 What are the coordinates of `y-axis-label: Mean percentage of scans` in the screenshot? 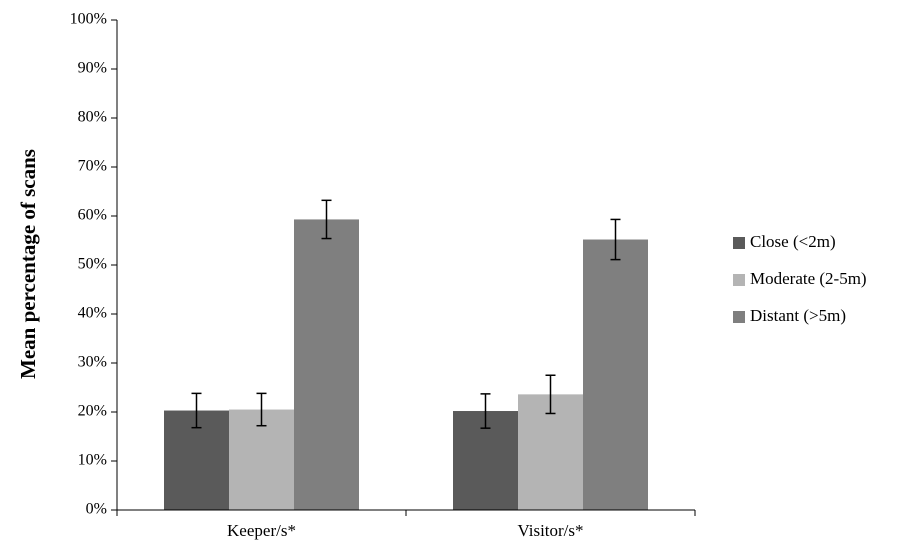 It's located at (28, 264).